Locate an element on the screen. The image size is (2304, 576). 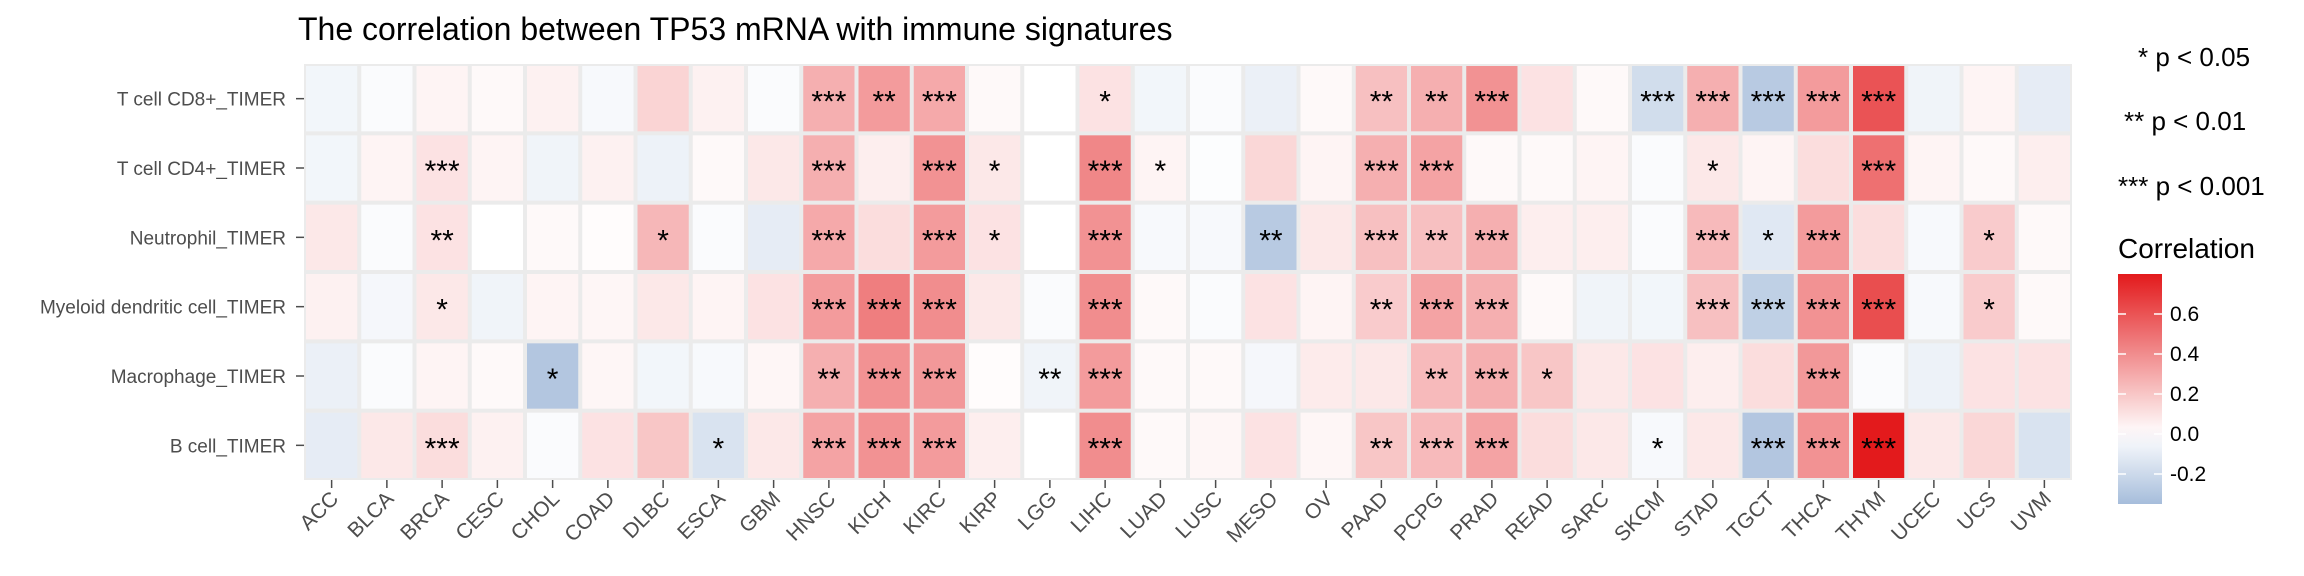
x-tick-label: THYM is located at coordinates (1861, 516).